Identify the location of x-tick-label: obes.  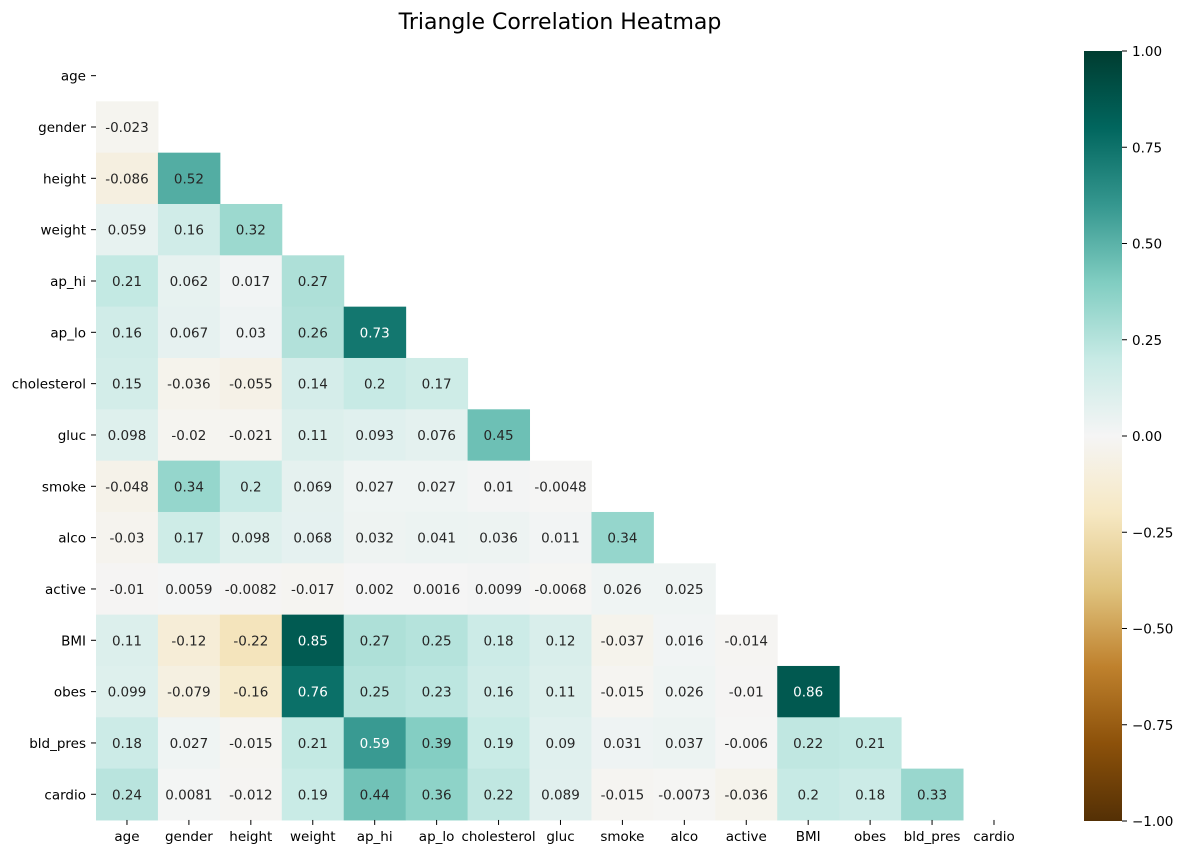
(870, 837).